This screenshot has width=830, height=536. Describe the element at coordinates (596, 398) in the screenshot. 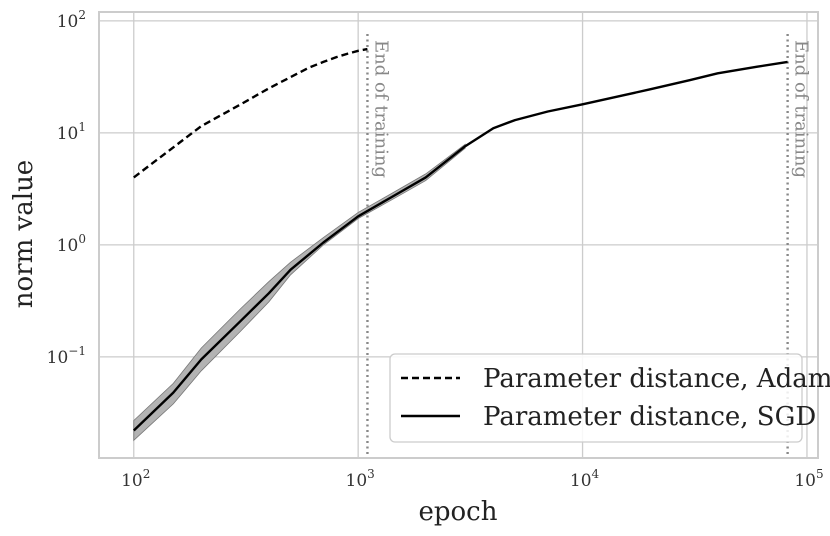

I see `legend-box` at that location.